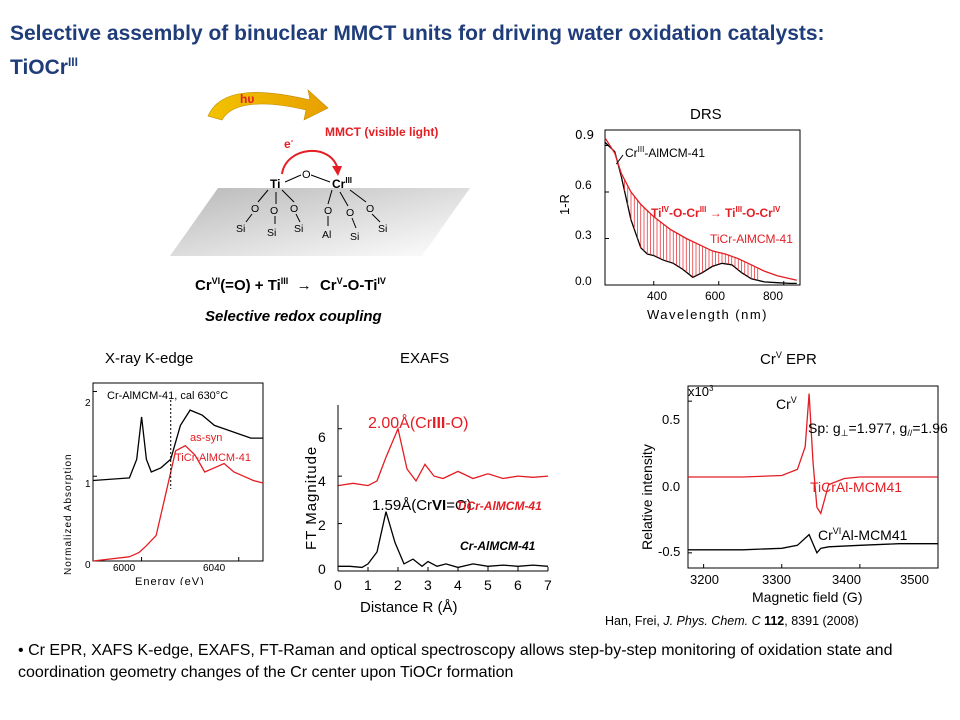  Describe the element at coordinates (290, 285) in the screenshot. I see `reaction-equation: CrVI(=O) + TiIII → CrV-O-TiIV` at that location.